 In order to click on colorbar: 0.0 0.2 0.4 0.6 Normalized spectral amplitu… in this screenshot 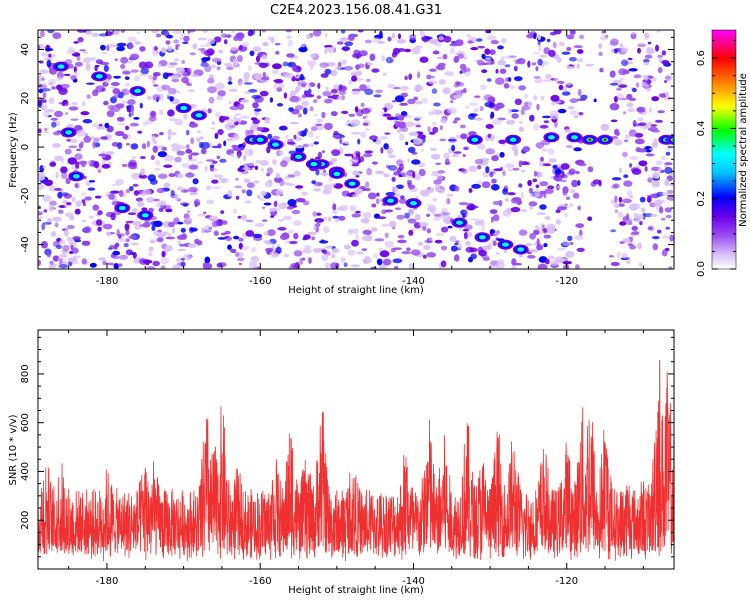, I will do `click(722, 153)`.